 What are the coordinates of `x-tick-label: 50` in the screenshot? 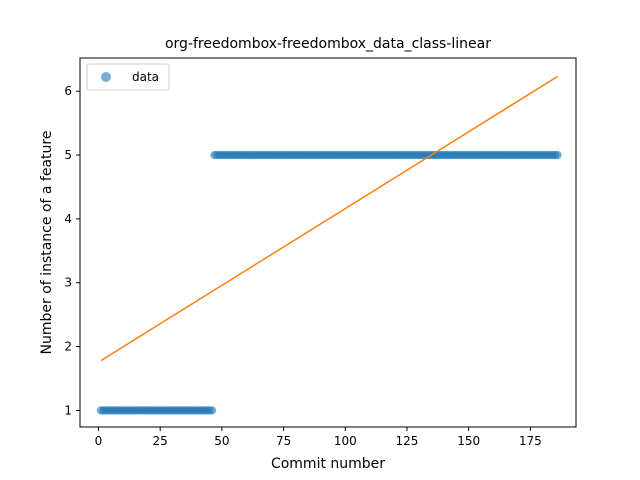 It's located at (221, 441).